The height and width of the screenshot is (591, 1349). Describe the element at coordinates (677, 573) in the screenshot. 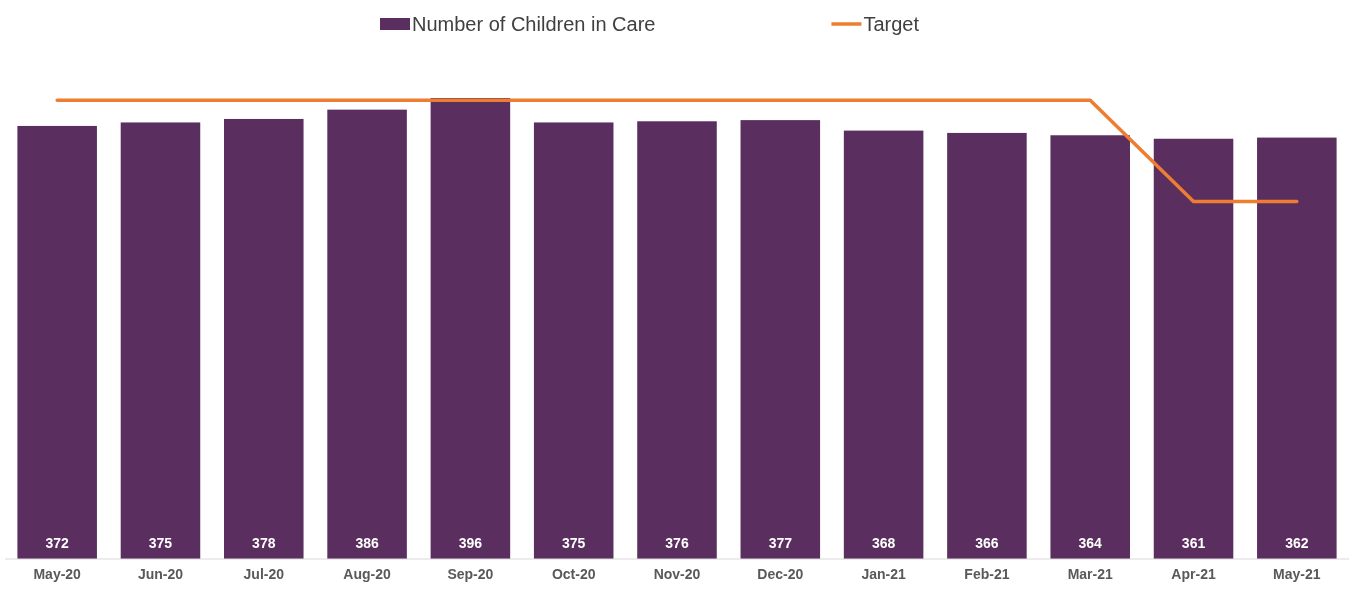

I see `x-tick-label: Nov-20` at that location.